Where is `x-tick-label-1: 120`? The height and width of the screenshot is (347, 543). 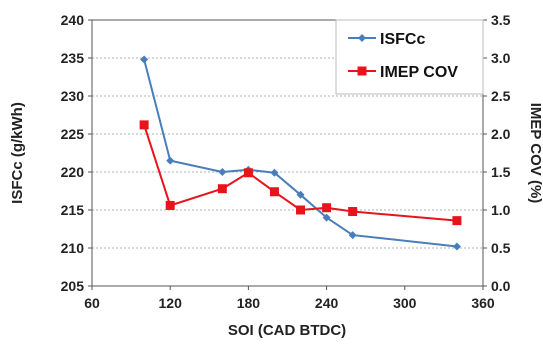
x-tick-label-1: 120 is located at coordinates (171, 303).